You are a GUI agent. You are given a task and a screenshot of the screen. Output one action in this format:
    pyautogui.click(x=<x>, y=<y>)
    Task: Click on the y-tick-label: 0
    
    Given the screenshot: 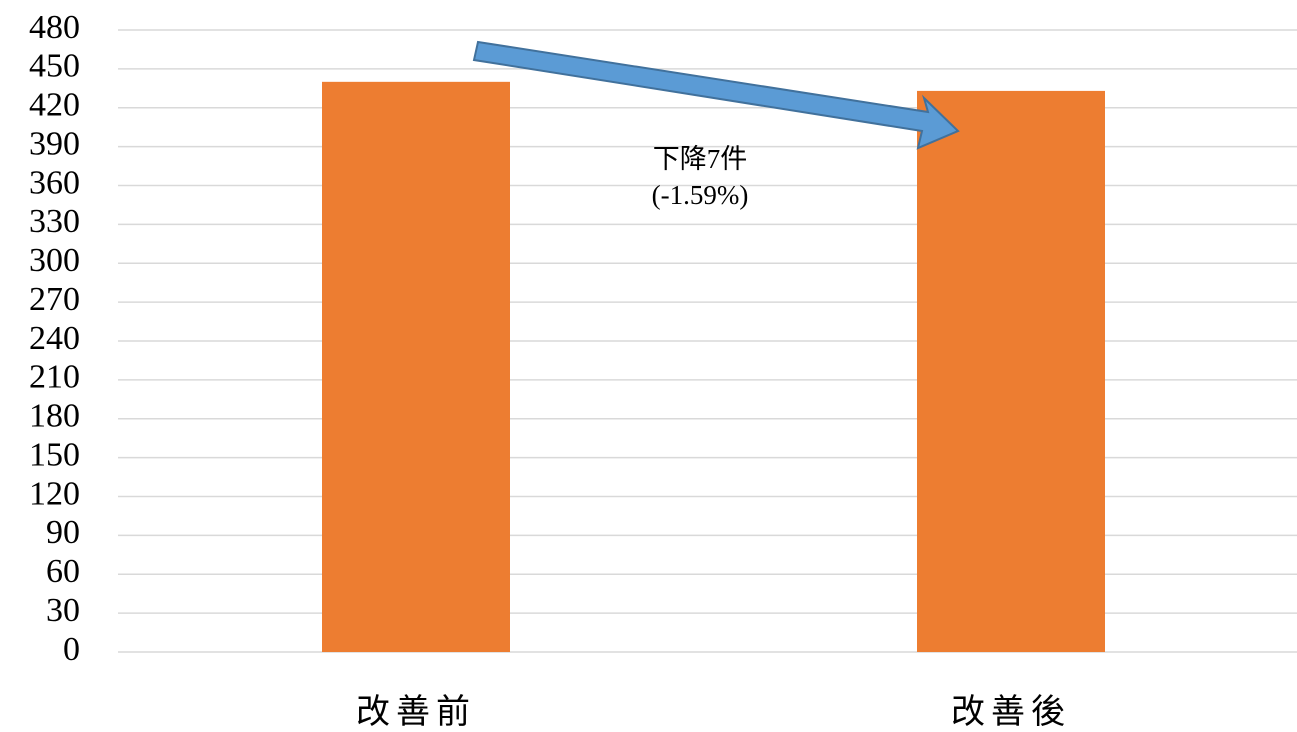 What is the action you would take?
    pyautogui.click(x=71, y=649)
    